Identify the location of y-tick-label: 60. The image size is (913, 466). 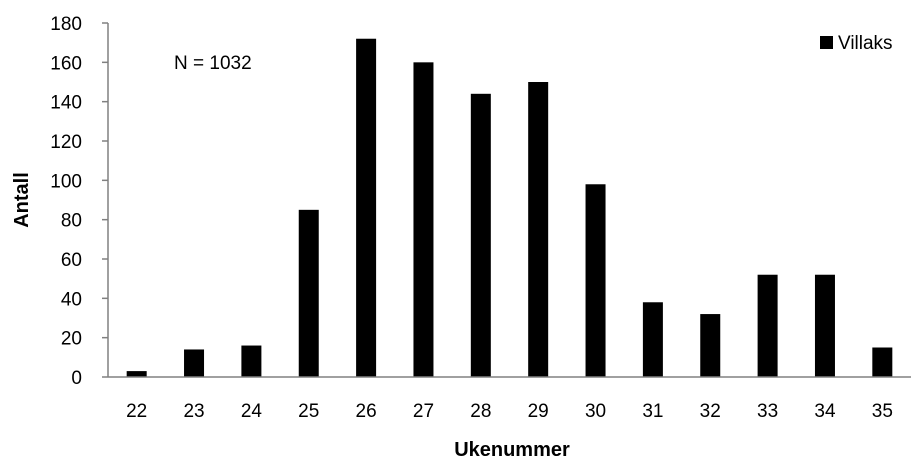
(71, 260).